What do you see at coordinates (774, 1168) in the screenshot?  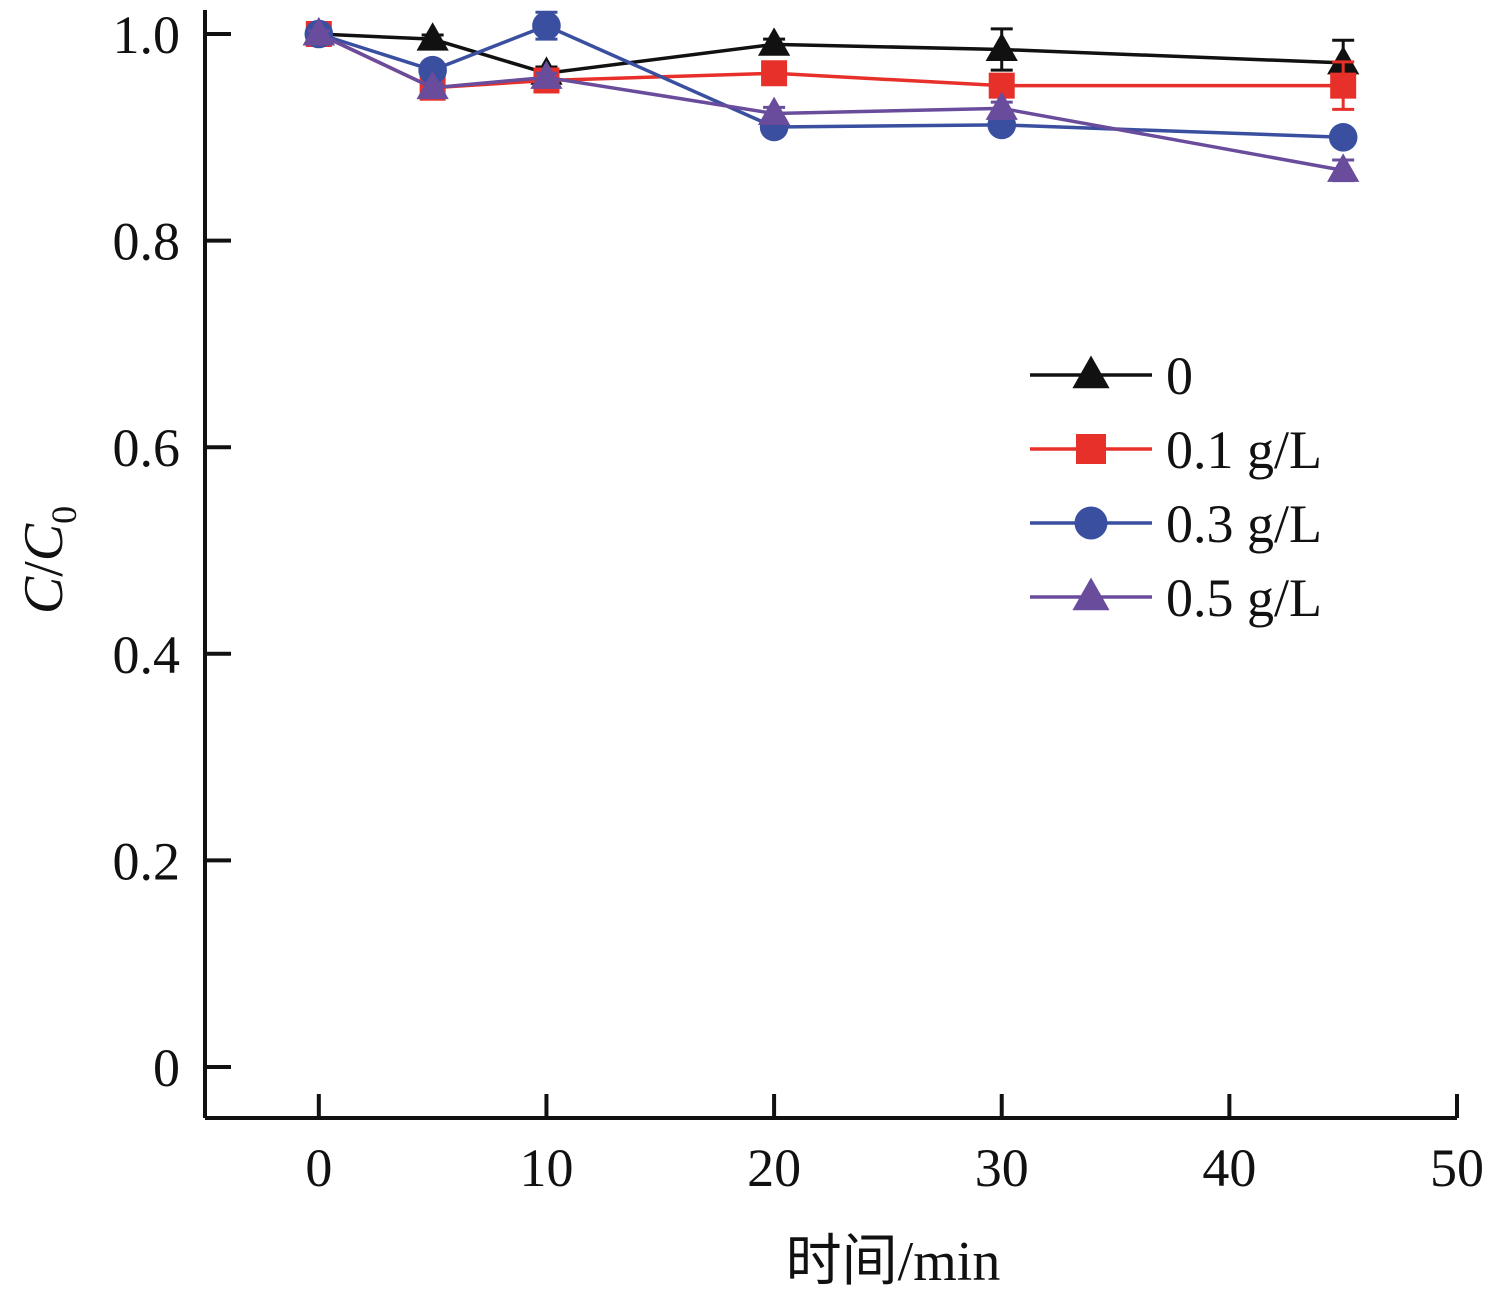 I see `x-tick-label: 20` at bounding box center [774, 1168].